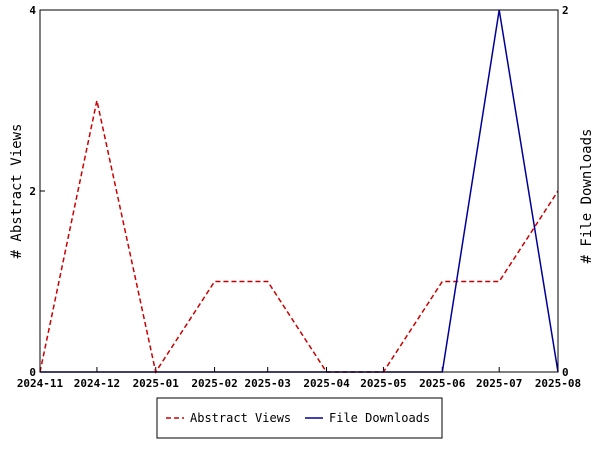  I want to click on x-tick-label: 2025-08, so click(558, 383).